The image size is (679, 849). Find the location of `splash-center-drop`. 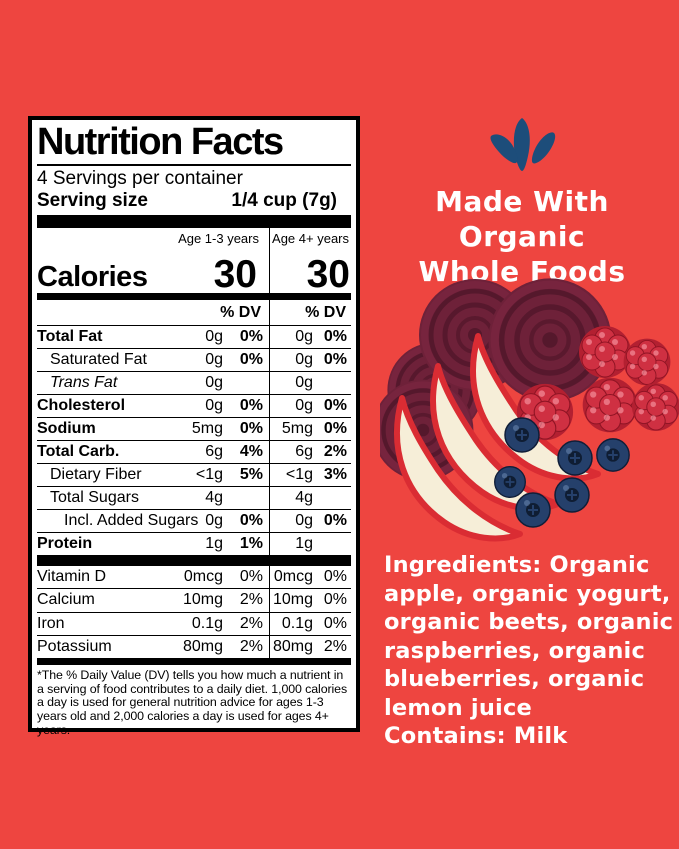

splash-center-drop is located at coordinates (521, 144).